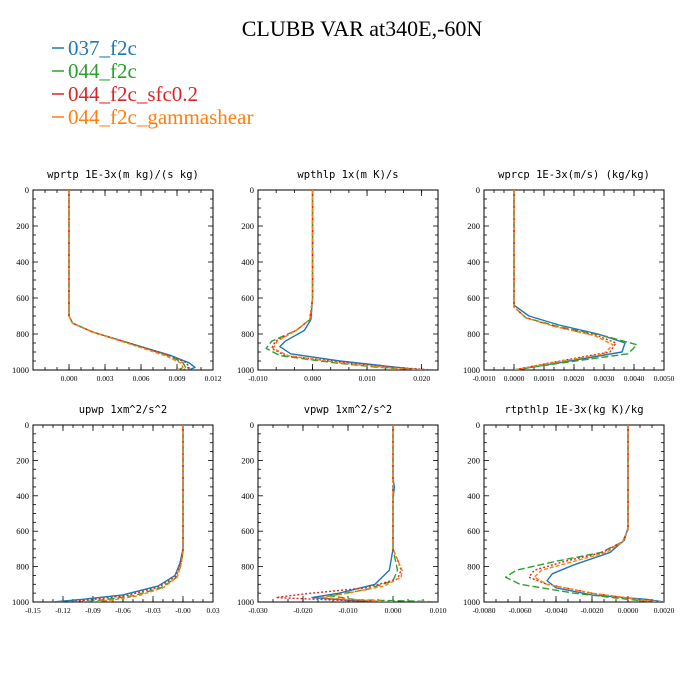 The width and height of the screenshot is (700, 700). I want to click on x-tick-label: 0.0000, so click(628, 610).